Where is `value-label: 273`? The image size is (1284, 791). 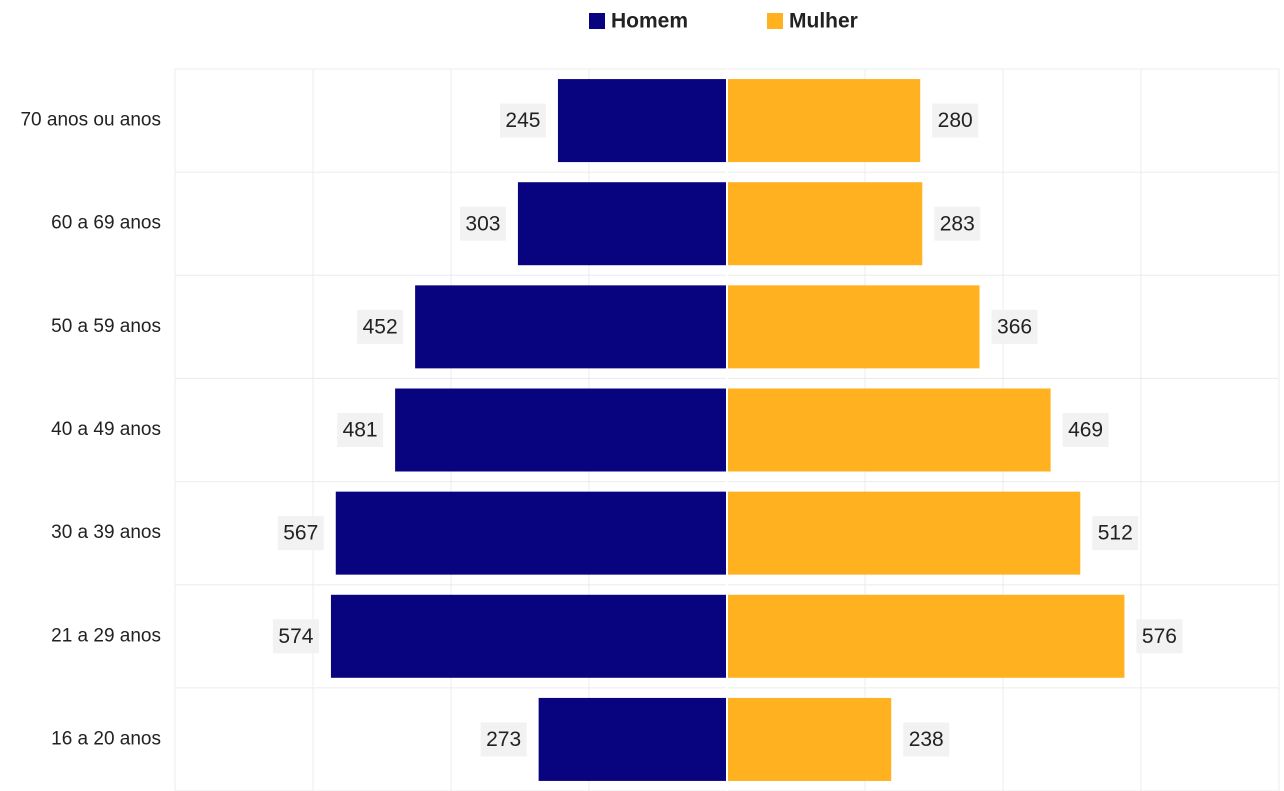
value-label: 273 is located at coordinates (503, 739).